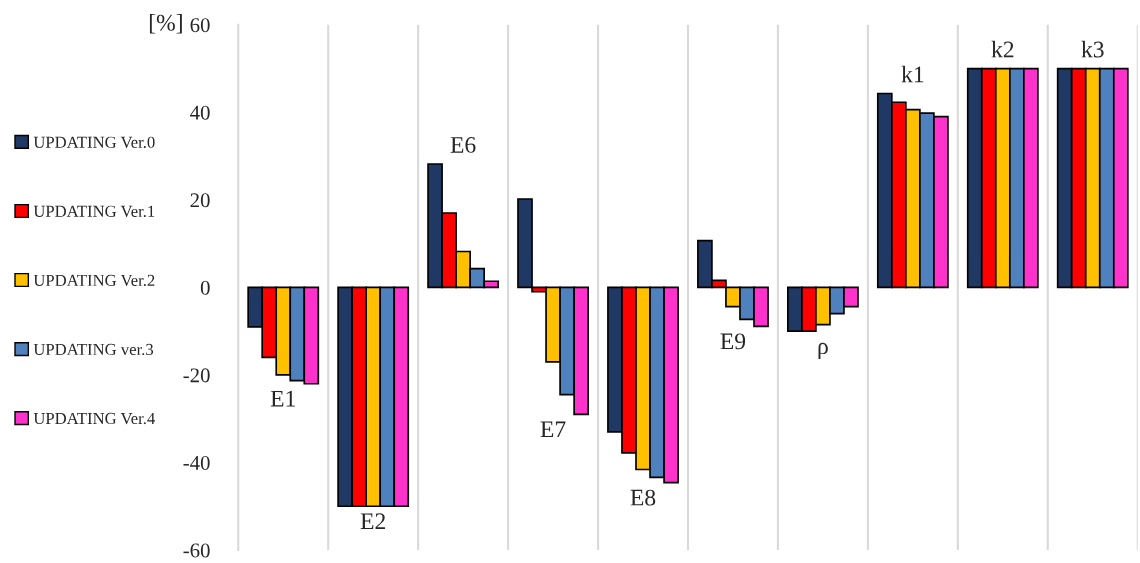 The image size is (1140, 563). What do you see at coordinates (94, 142) in the screenshot?
I see `legend-label: UPDATING Ver.0` at bounding box center [94, 142].